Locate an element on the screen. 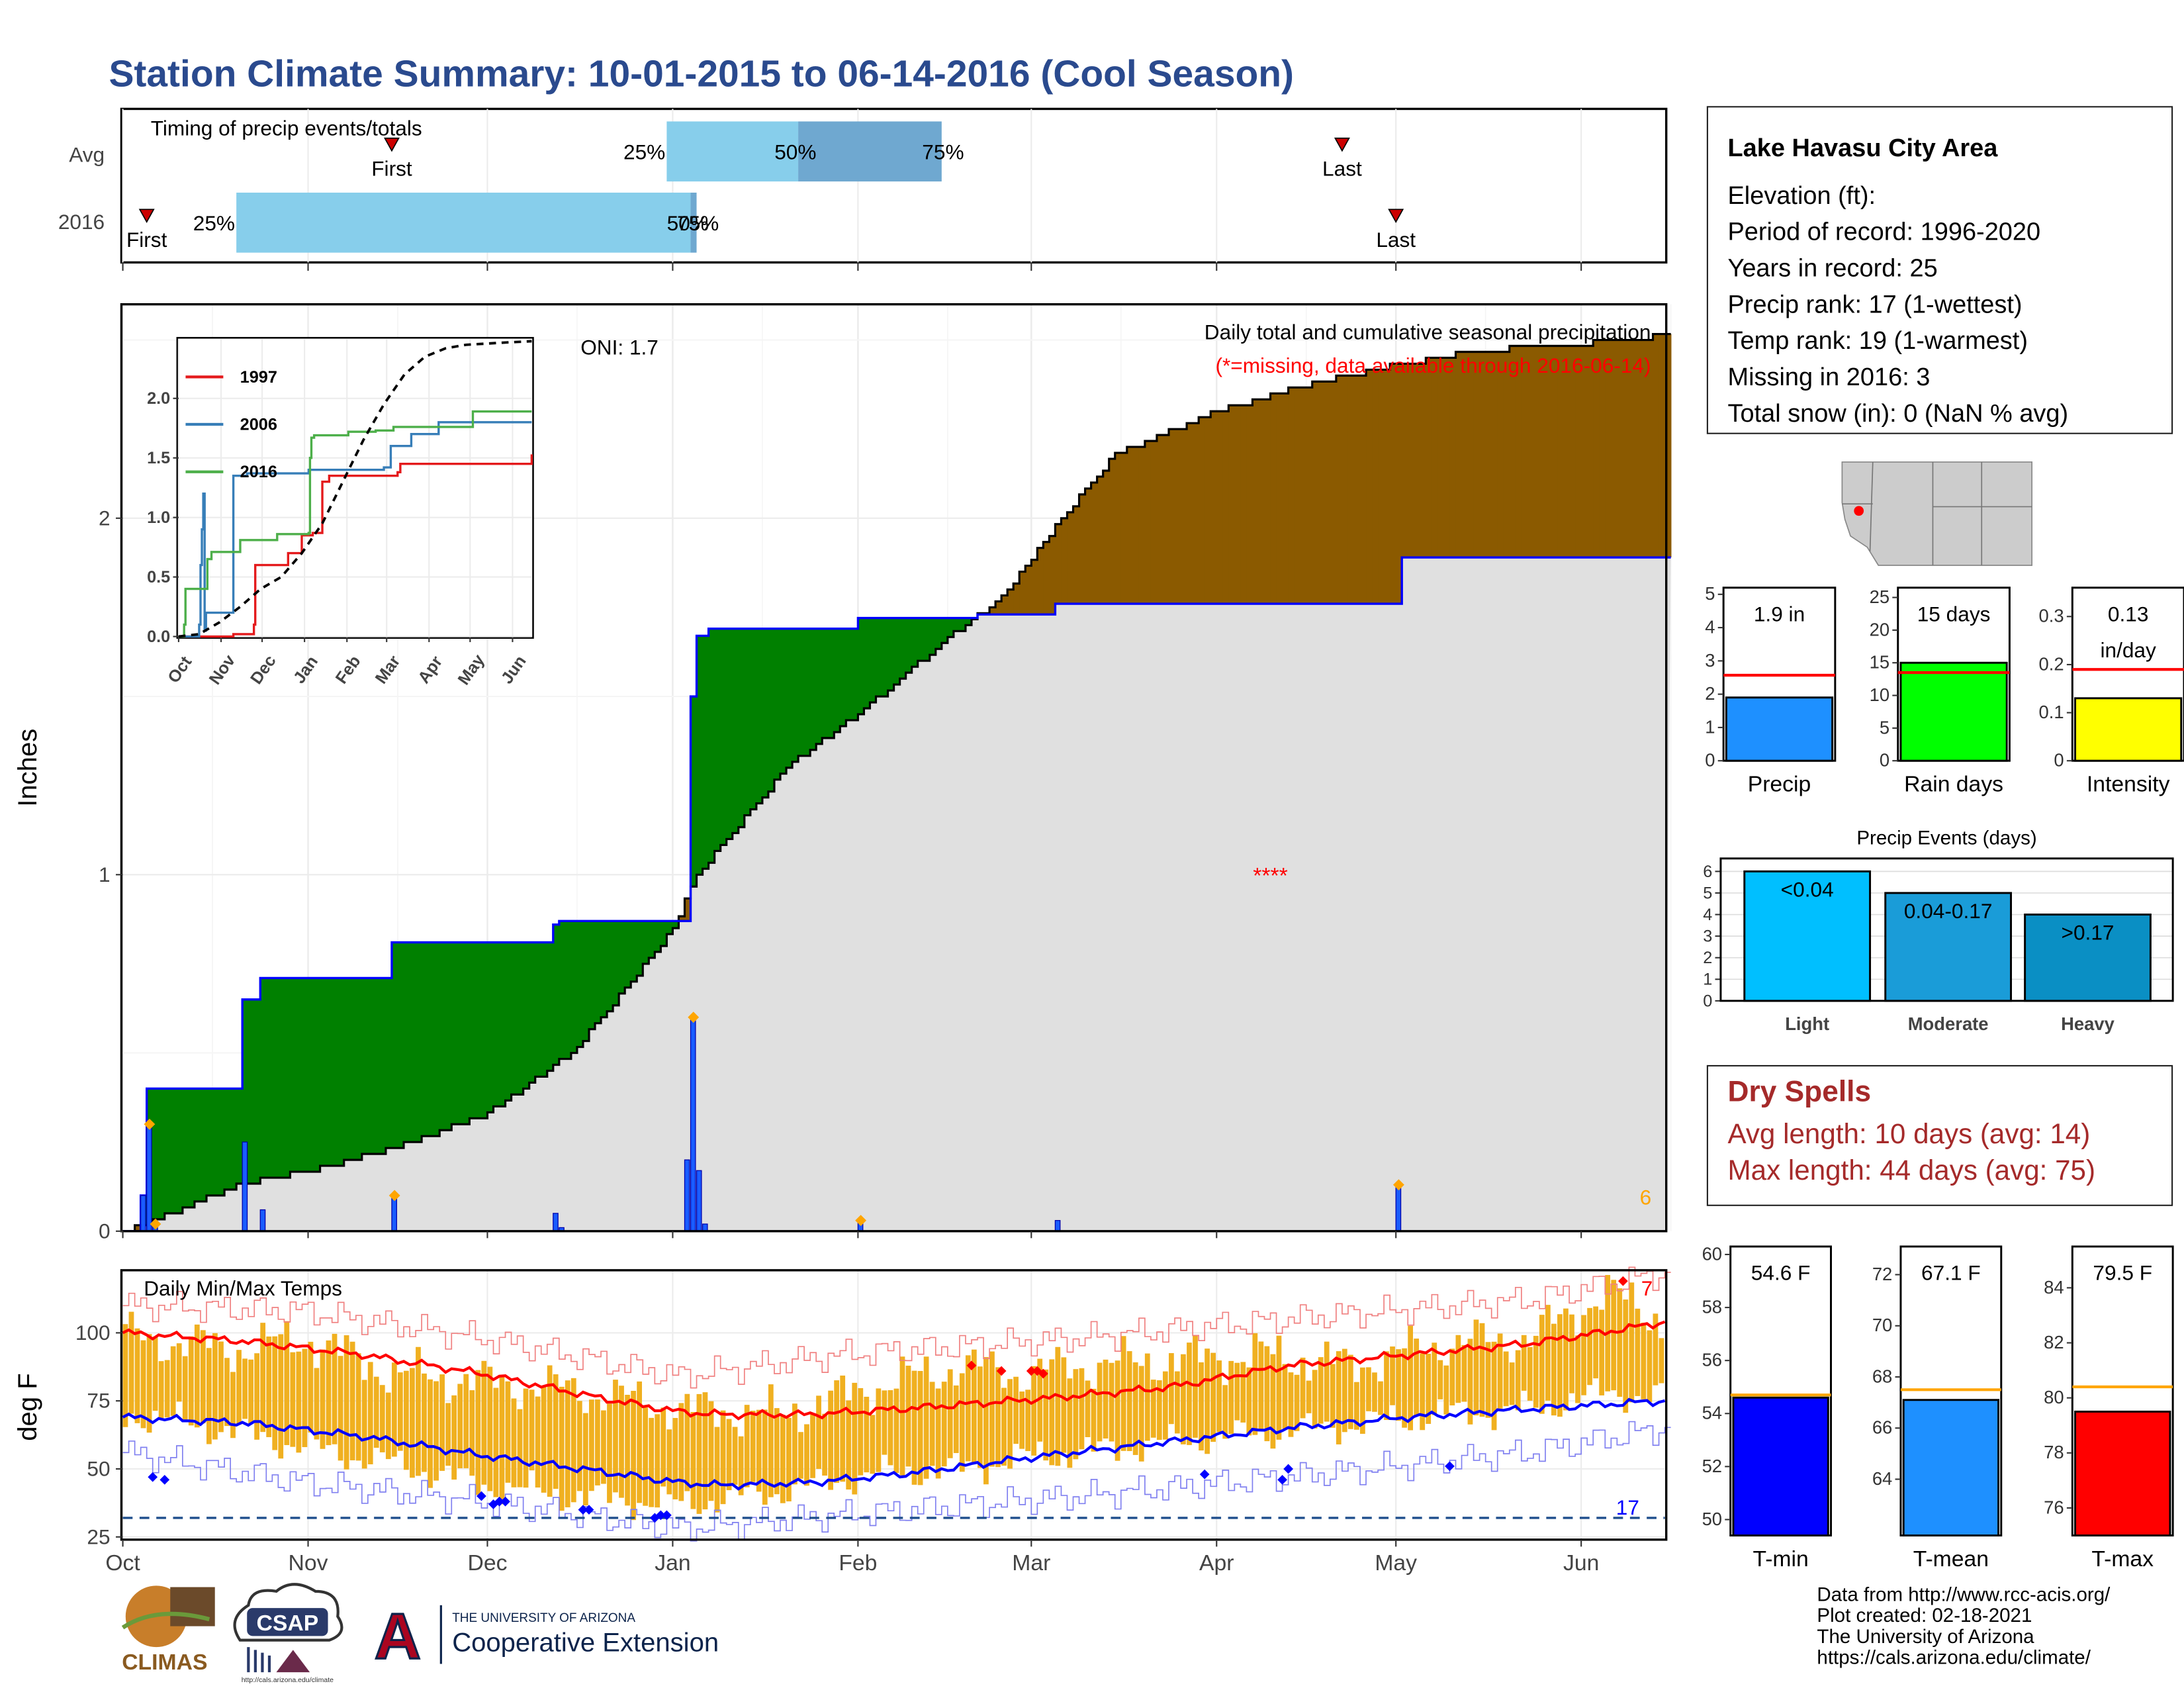 The height and width of the screenshot is (1696, 2184). events-bar-label: <0.04 is located at coordinates (1807, 889).